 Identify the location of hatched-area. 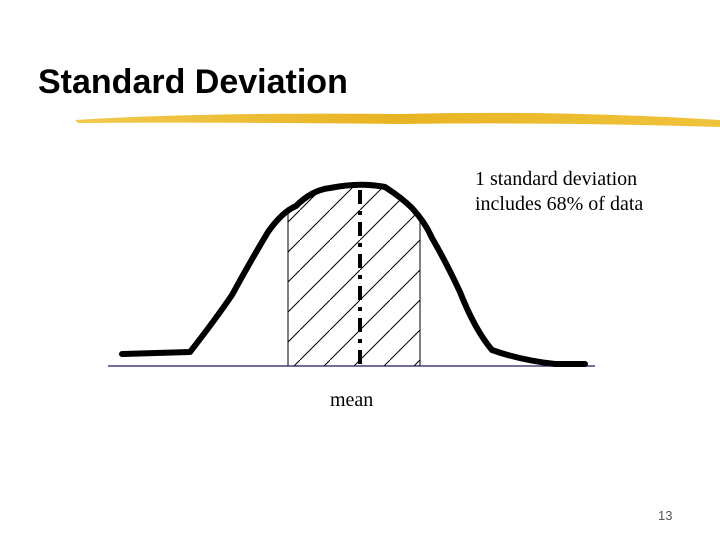
(354, 275).